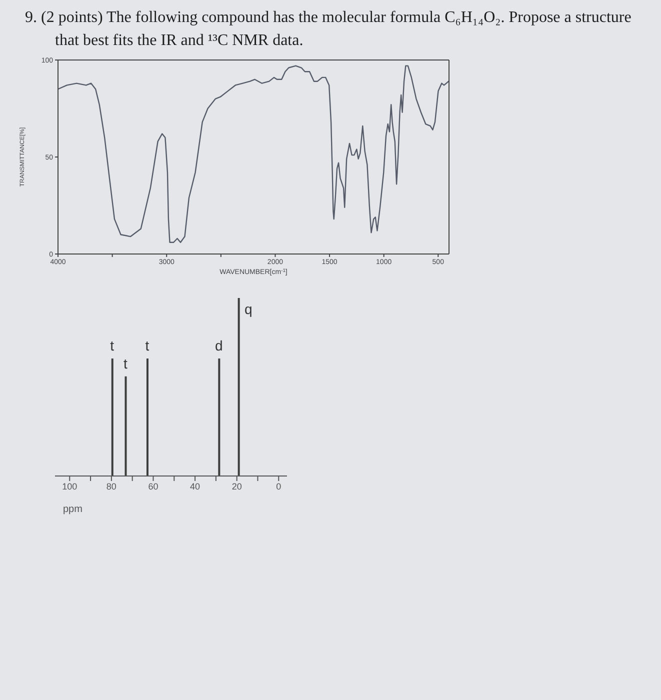 Image resolution: width=661 pixels, height=700 pixels. Describe the element at coordinates (279, 486) in the screenshot. I see `x-tick-label: 0` at that location.